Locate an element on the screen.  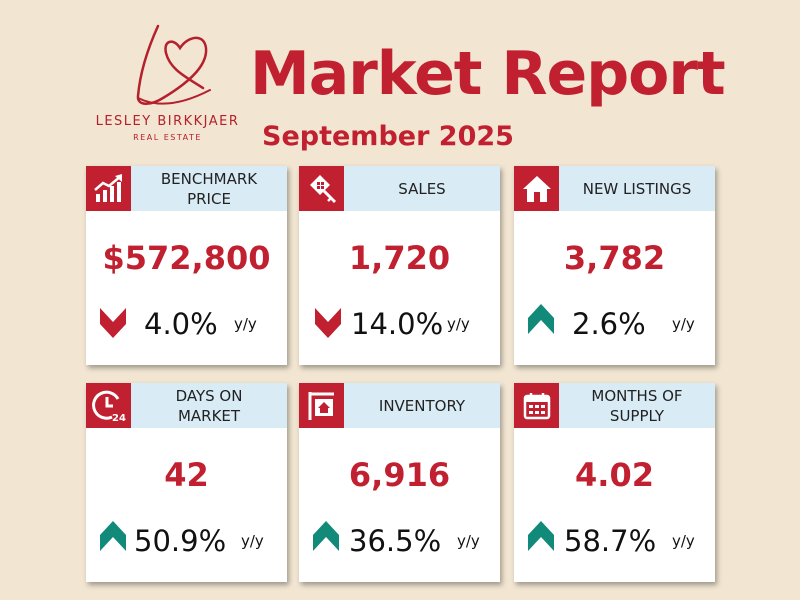
change-percent: 14.0% is located at coordinates (397, 324).